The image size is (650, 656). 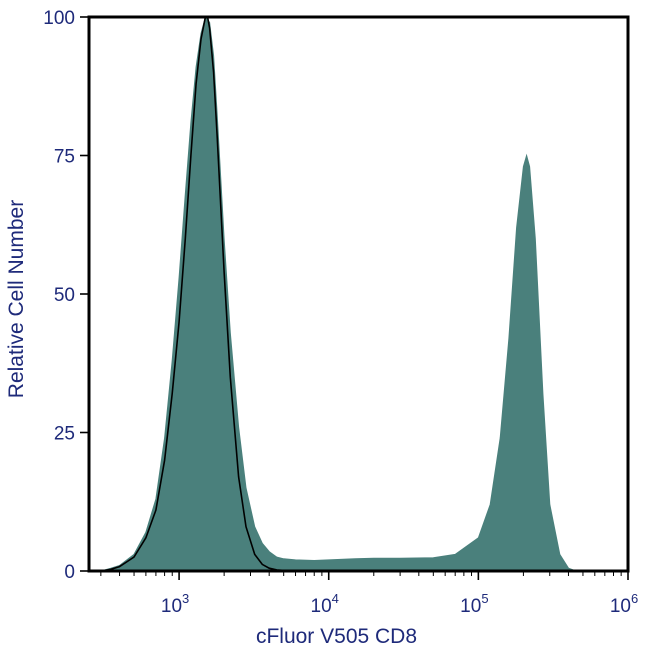 I want to click on y-tick-label: 75, so click(x=64, y=157).